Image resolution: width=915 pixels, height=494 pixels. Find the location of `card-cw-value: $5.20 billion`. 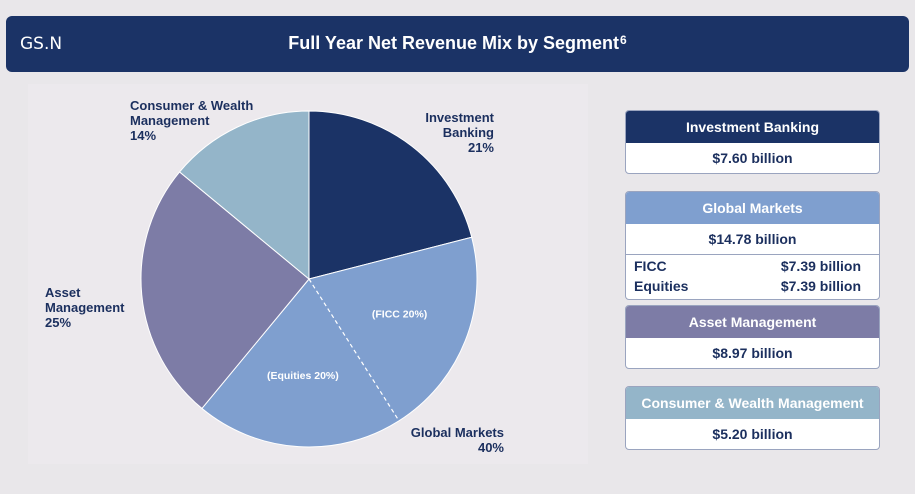

card-cw-value: $5.20 billion is located at coordinates (752, 434).